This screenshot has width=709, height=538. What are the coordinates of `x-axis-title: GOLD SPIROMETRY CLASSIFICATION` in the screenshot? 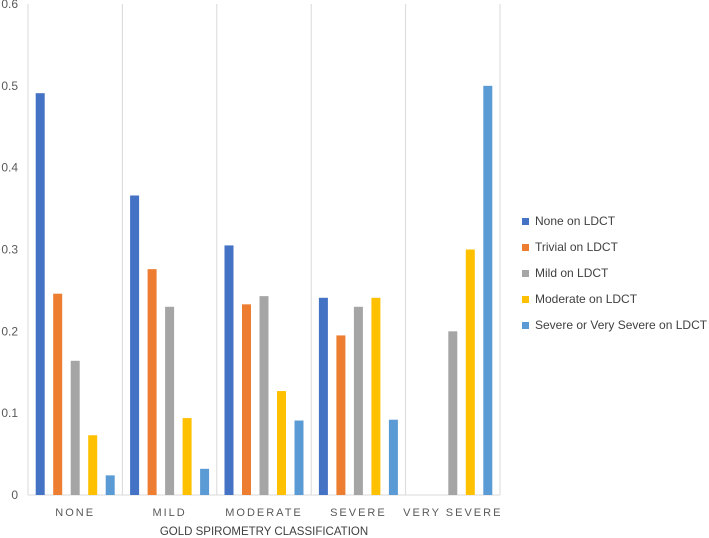 It's located at (264, 532).